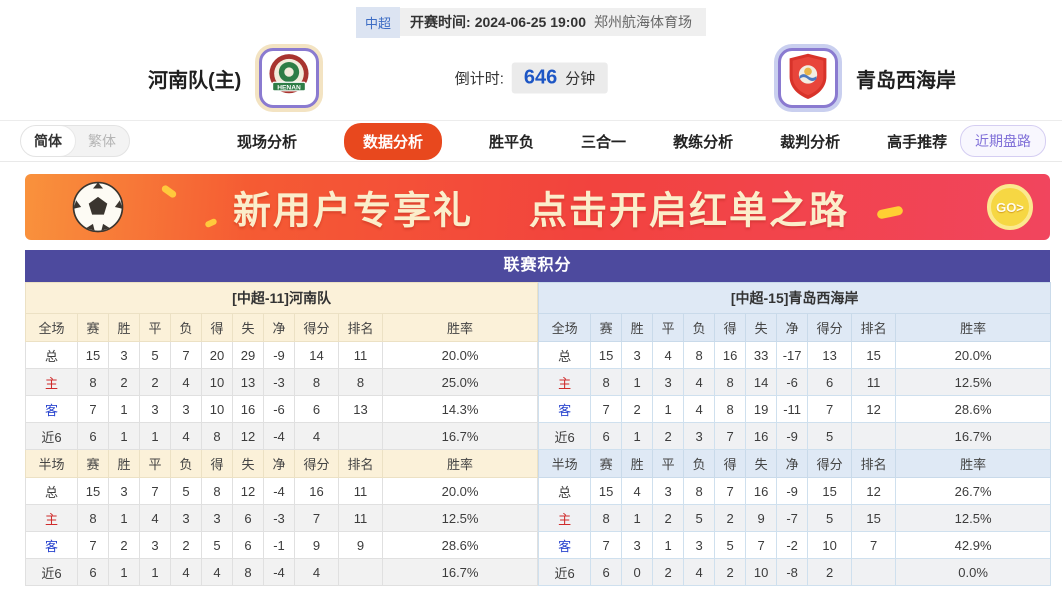 The width and height of the screenshot is (1062, 589). Describe the element at coordinates (795, 298) in the screenshot. I see `away-team-header: [中超-15]青岛西海岸` at that location.